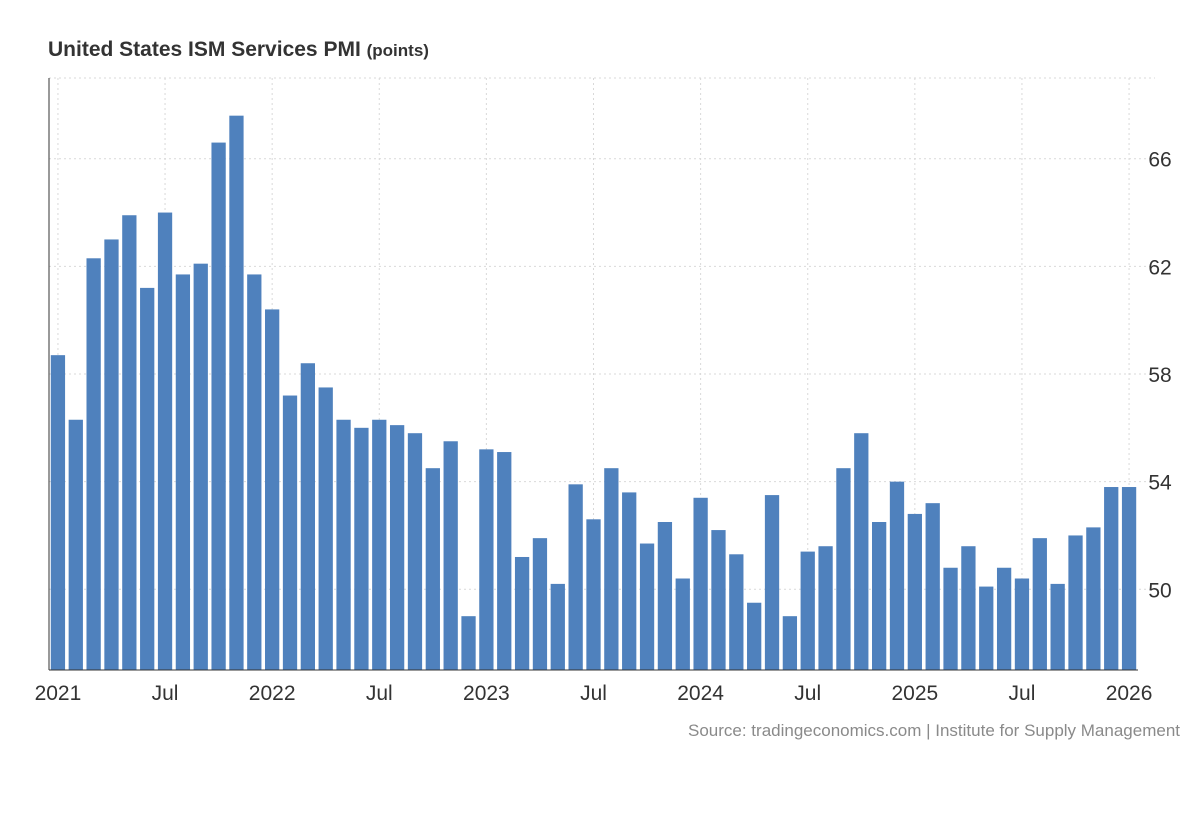 Image resolution: width=1200 pixels, height=820 pixels. What do you see at coordinates (682, 624) in the screenshot?
I see `bar: Dec 2023: 50.4` at bounding box center [682, 624].